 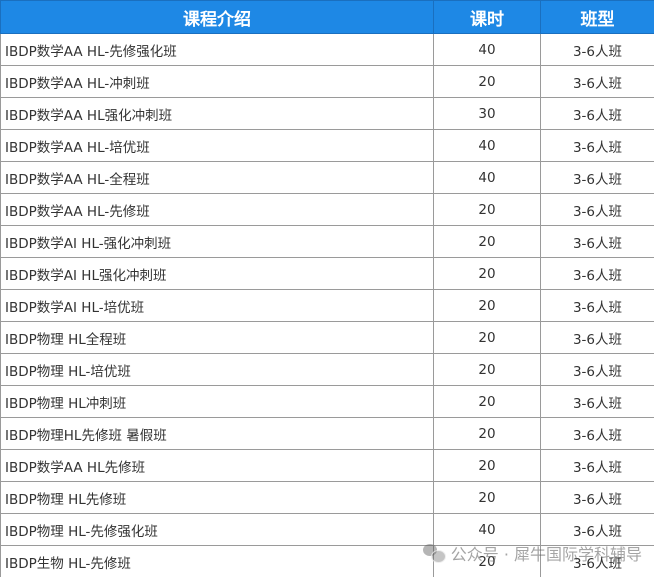 I want to click on table-row: IBDP生物 HL-先修班 20 3-6人班, so click(x=327, y=561).